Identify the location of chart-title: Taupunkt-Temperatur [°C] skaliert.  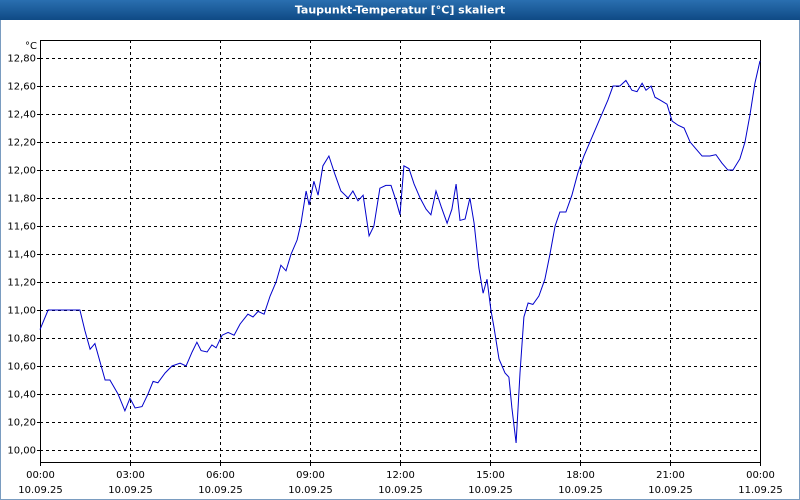
(400, 10).